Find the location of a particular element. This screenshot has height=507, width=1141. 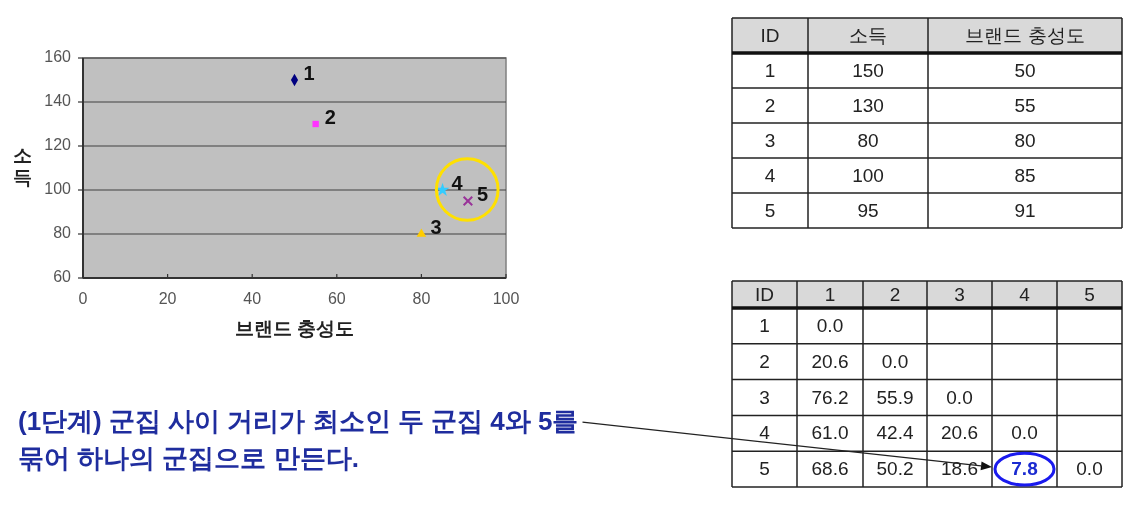

y-tick-label: 160 is located at coordinates (58, 57).